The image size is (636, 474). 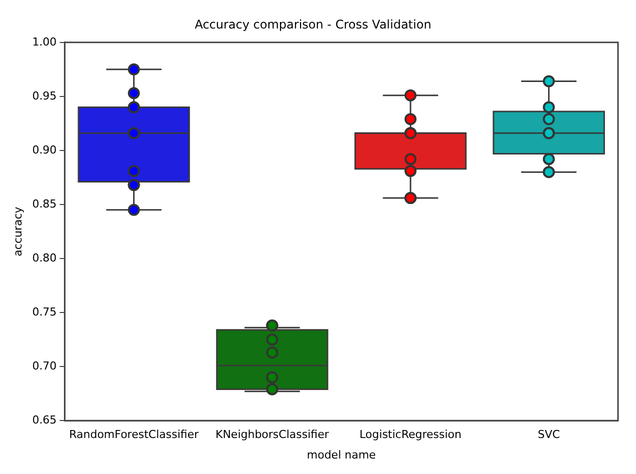 What do you see at coordinates (410, 435) in the screenshot?
I see `x-tick-label: LogisticRegression` at bounding box center [410, 435].